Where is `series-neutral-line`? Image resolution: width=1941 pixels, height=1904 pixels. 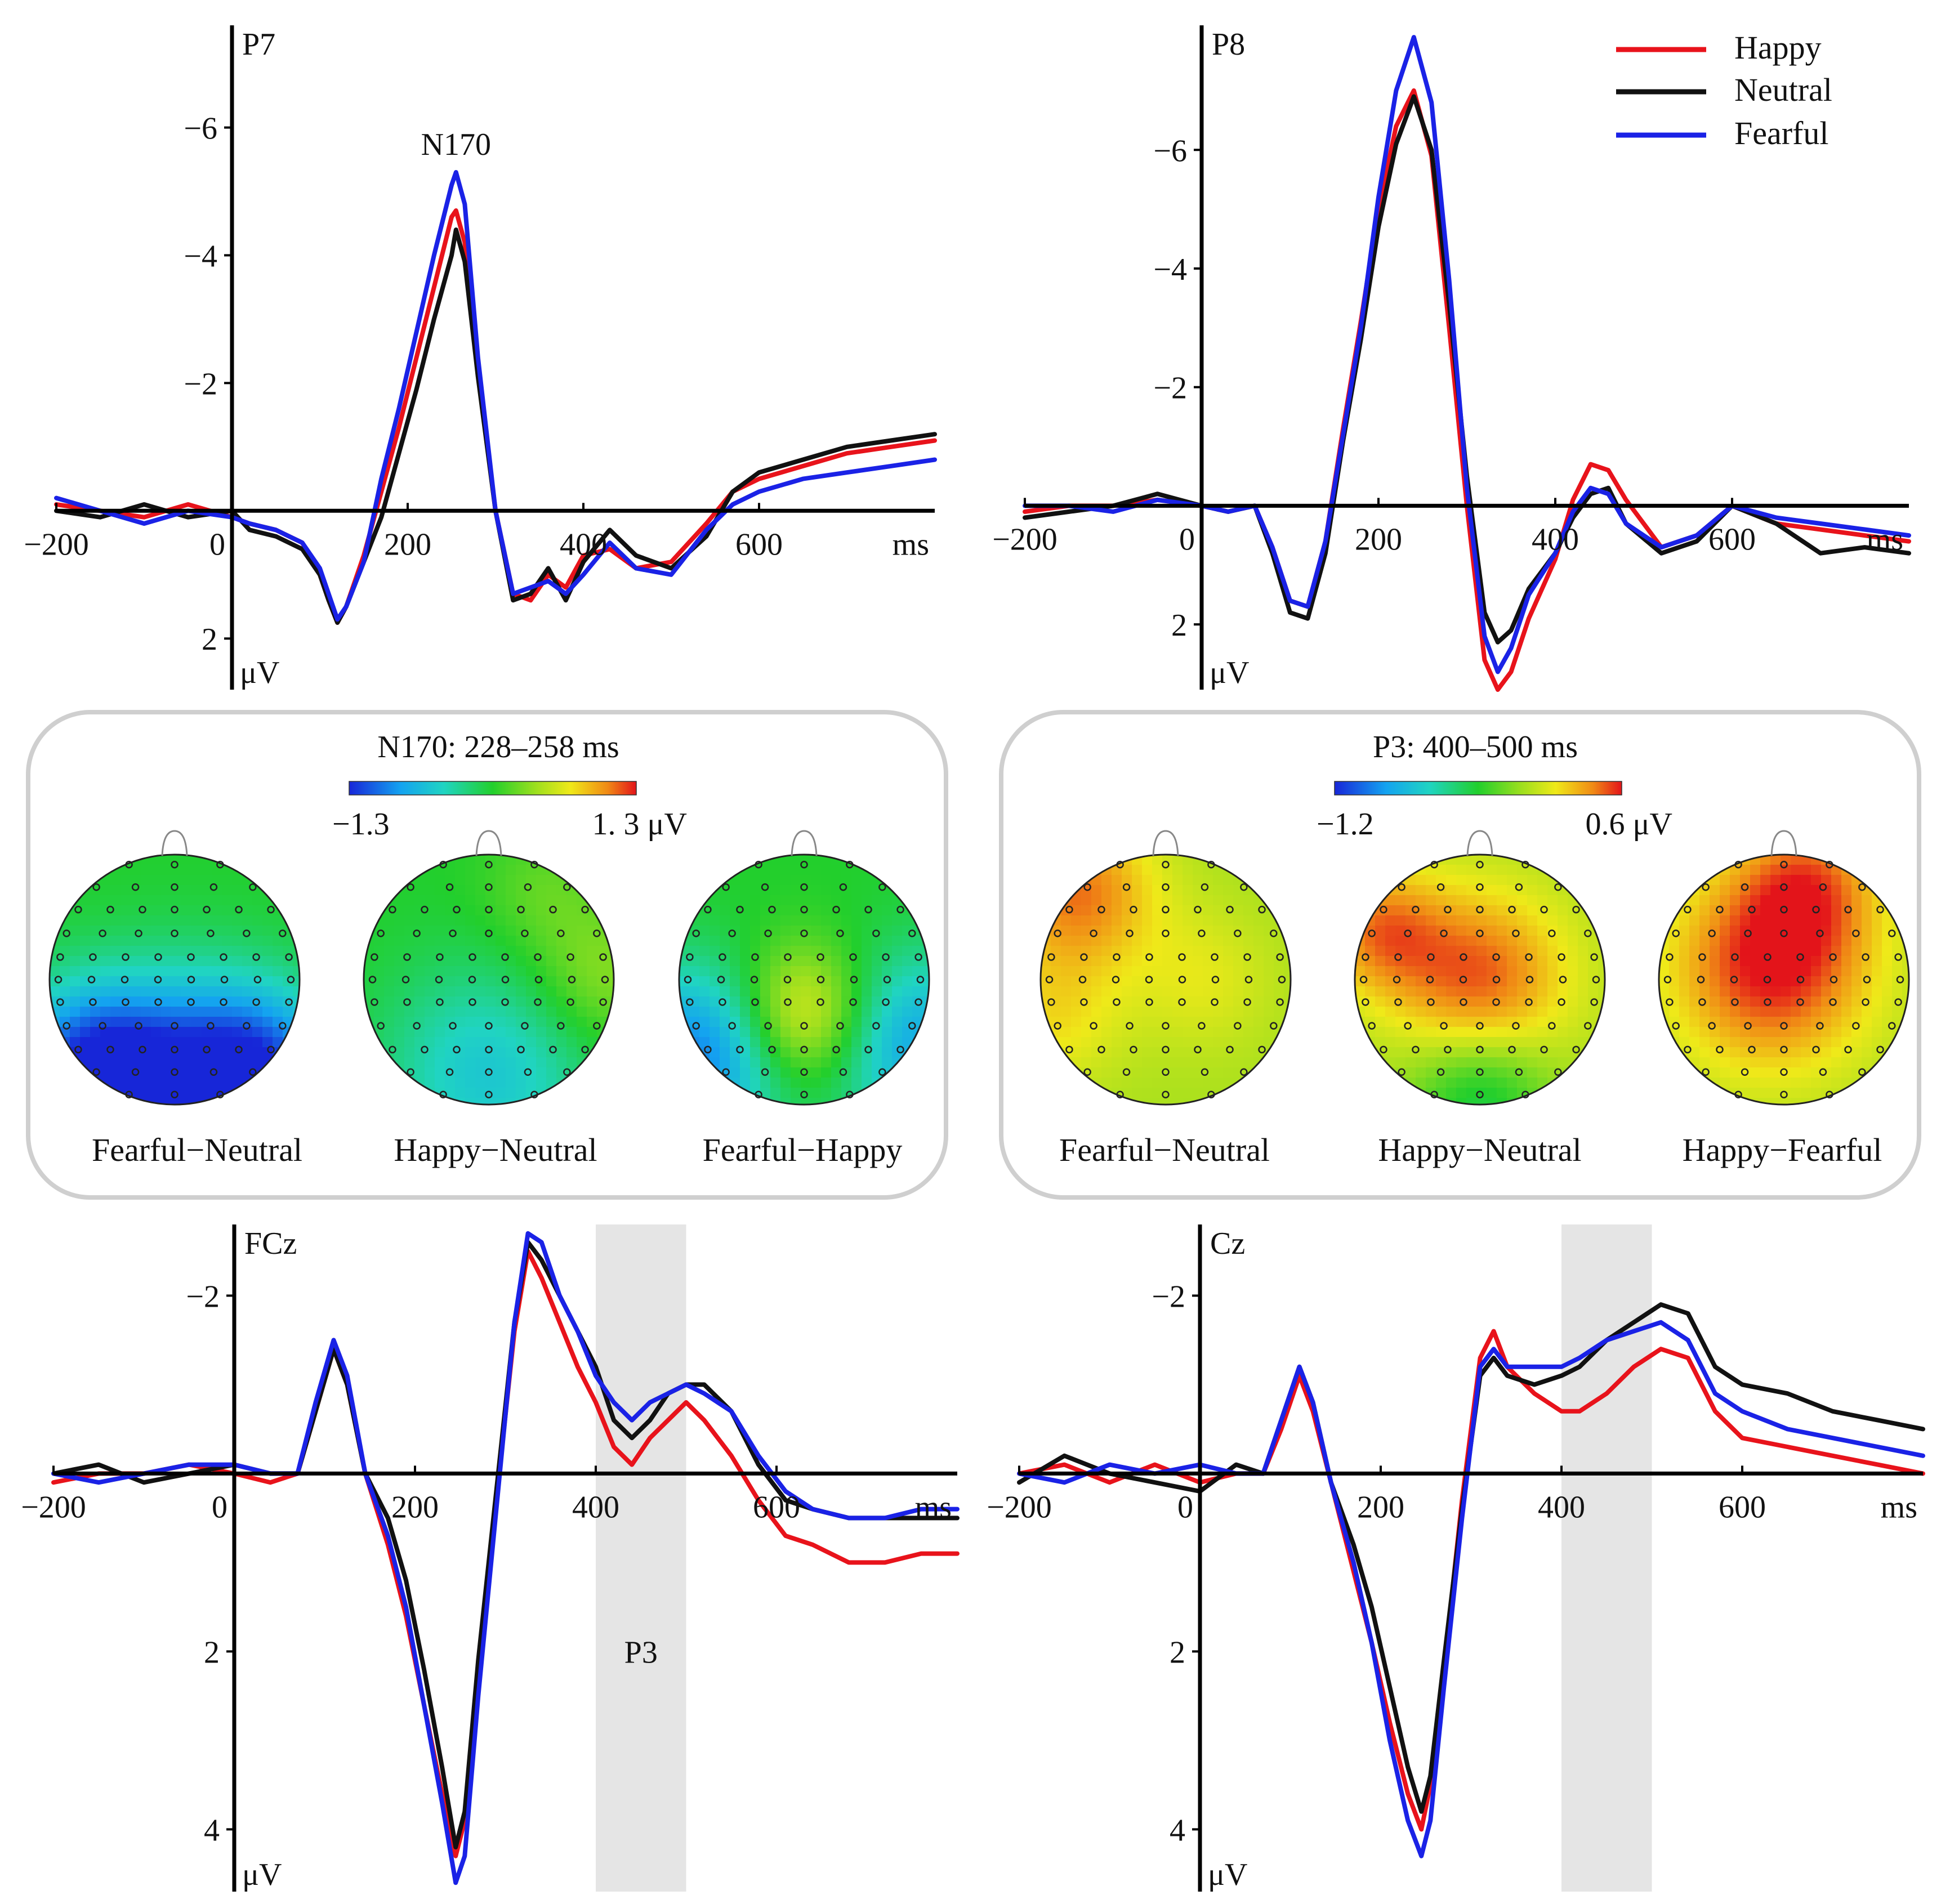 series-neutral-line is located at coordinates (495, 426).